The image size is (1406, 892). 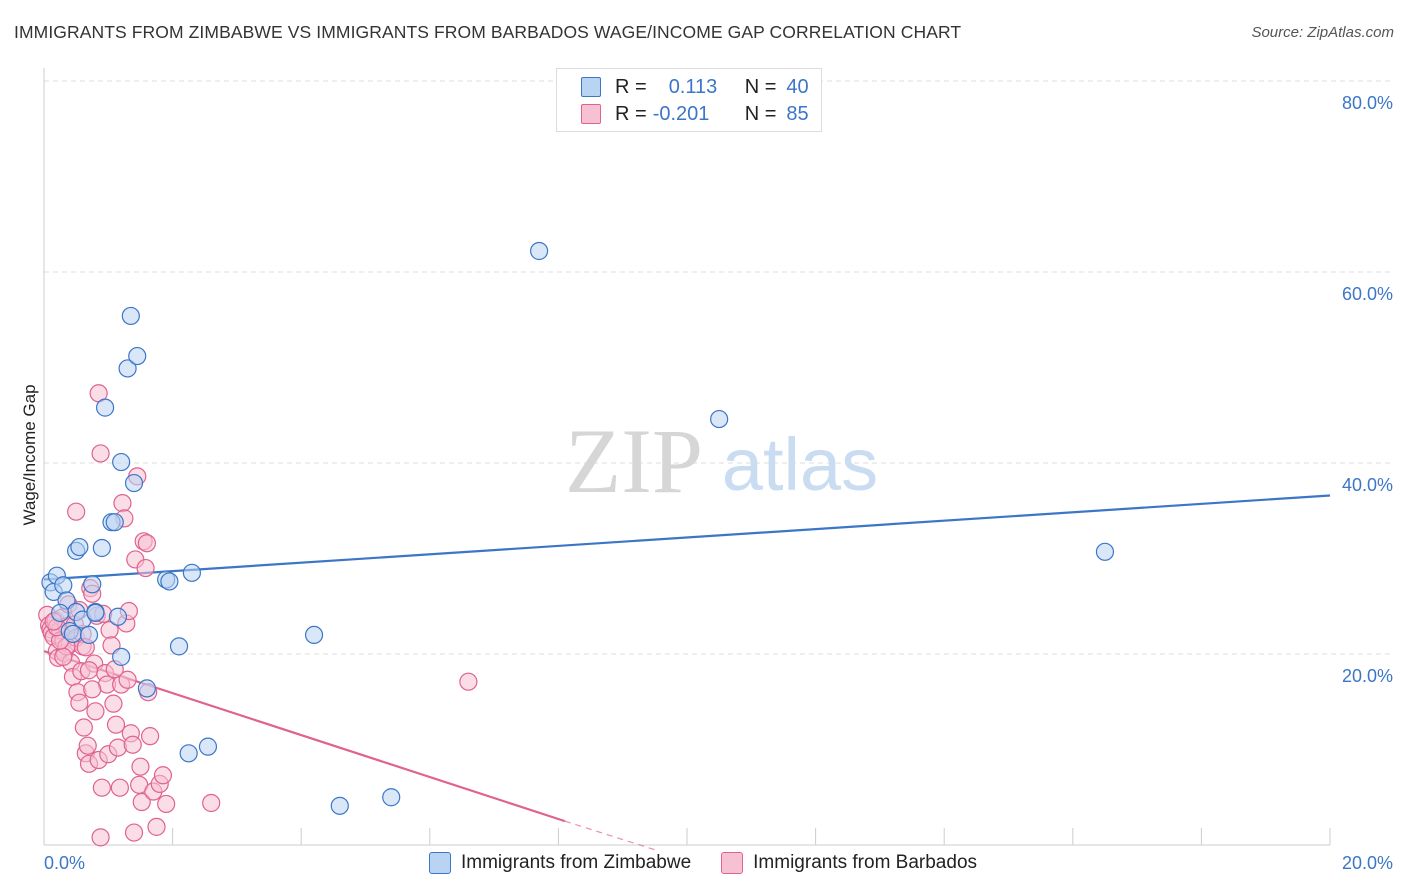 What do you see at coordinates (797, 86) in the screenshot?
I see `legend-n-value: 40` at bounding box center [797, 86].